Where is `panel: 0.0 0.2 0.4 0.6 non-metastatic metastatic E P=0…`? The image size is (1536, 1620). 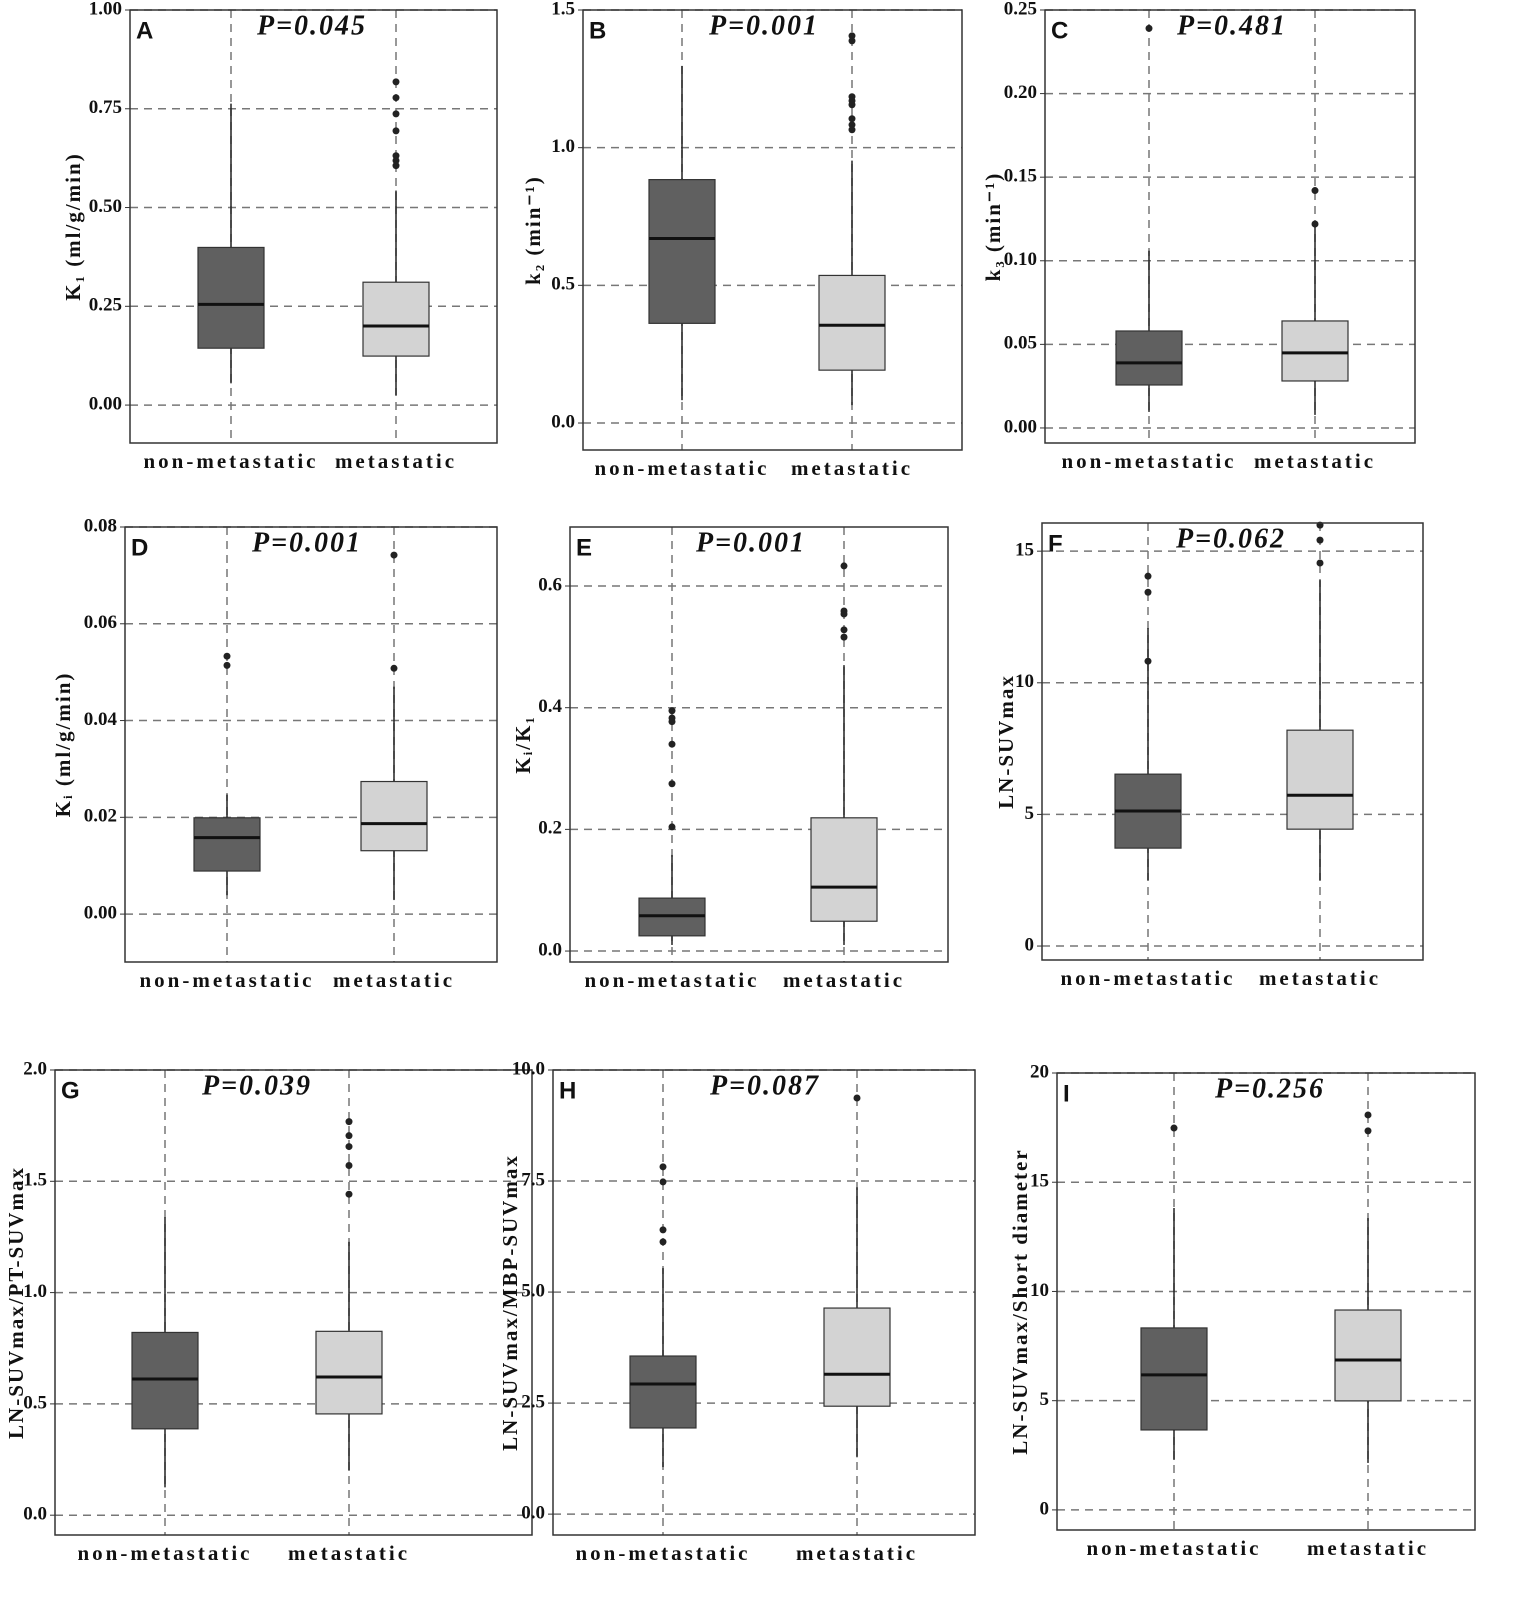 panel: 0.0 0.2 0.4 0.6 non-metastatic metastatic E P=0… is located at coordinates (730, 759).